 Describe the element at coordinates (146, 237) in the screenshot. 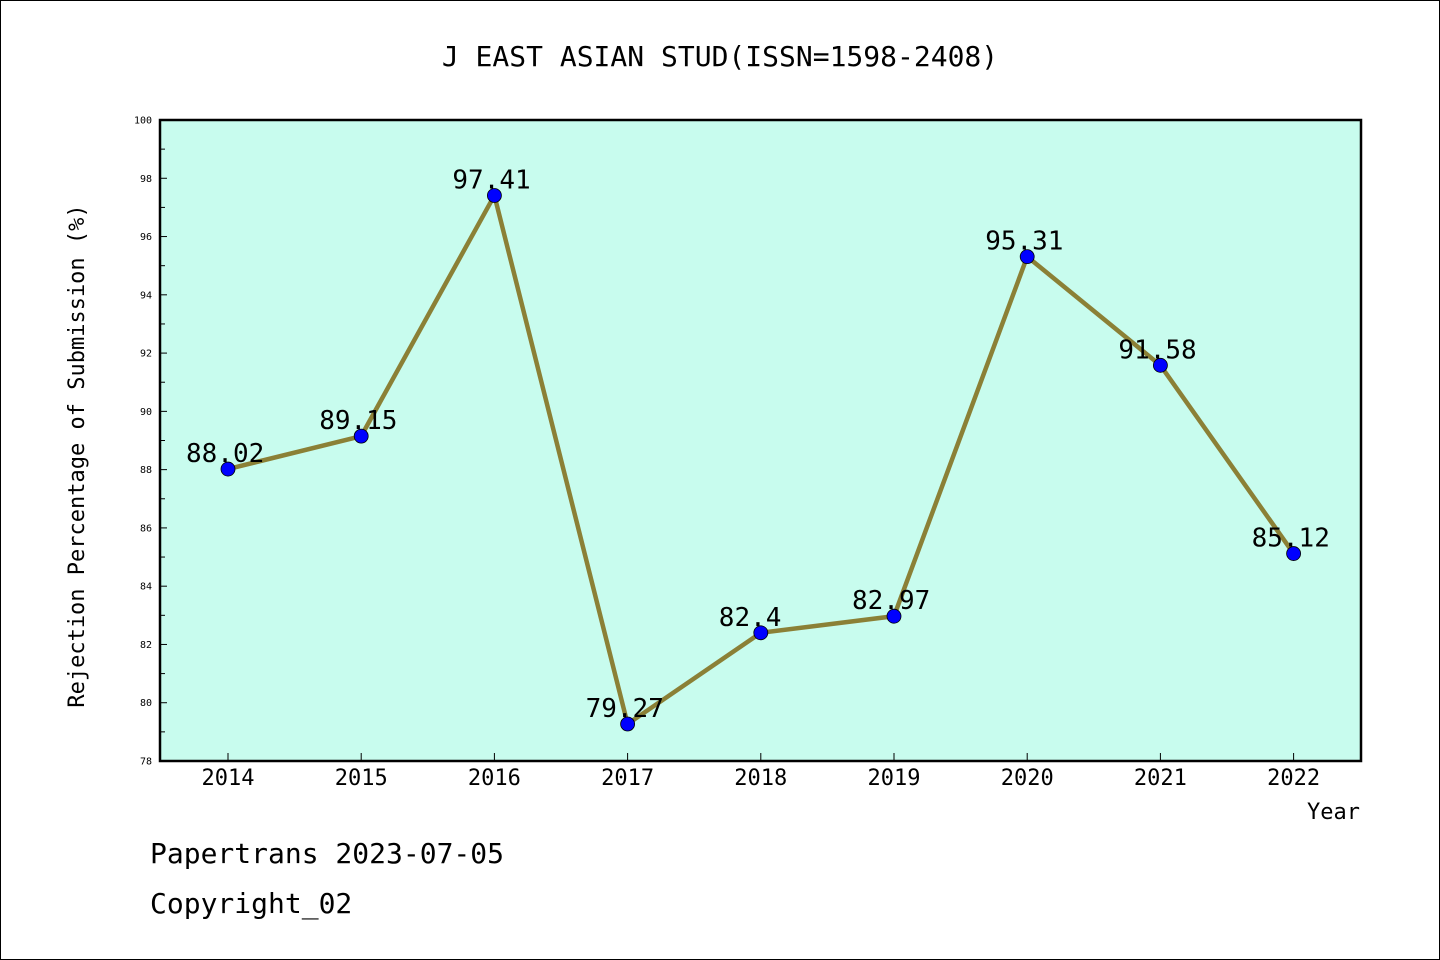

I see `y-tick-label: 96` at that location.